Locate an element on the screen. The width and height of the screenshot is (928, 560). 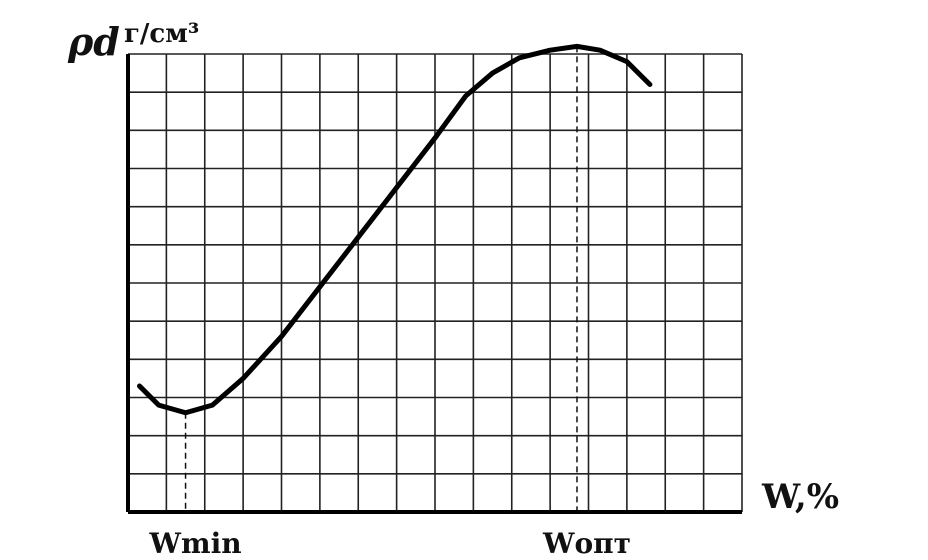
y-axis-symbol: ρd is located at coordinates (93, 41).